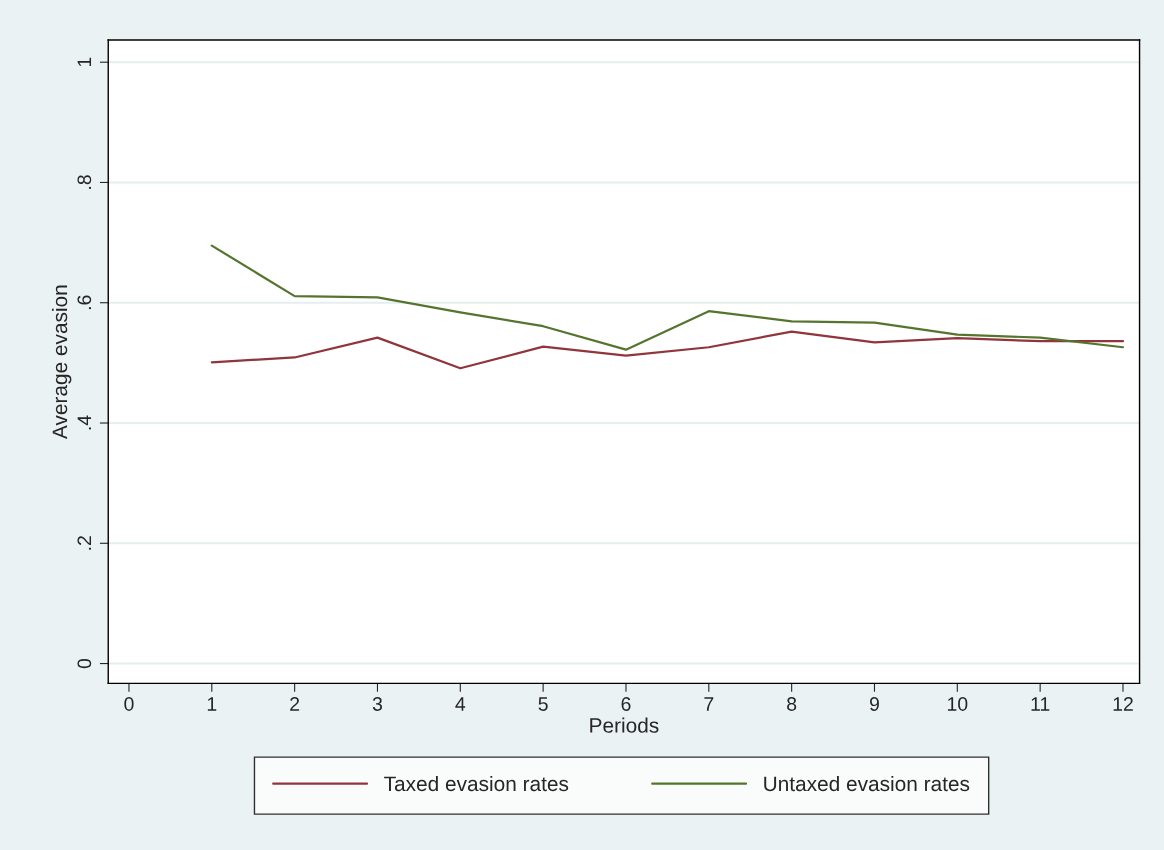 This screenshot has width=1164, height=850. I want to click on x-tick-label: 9, so click(874, 704).